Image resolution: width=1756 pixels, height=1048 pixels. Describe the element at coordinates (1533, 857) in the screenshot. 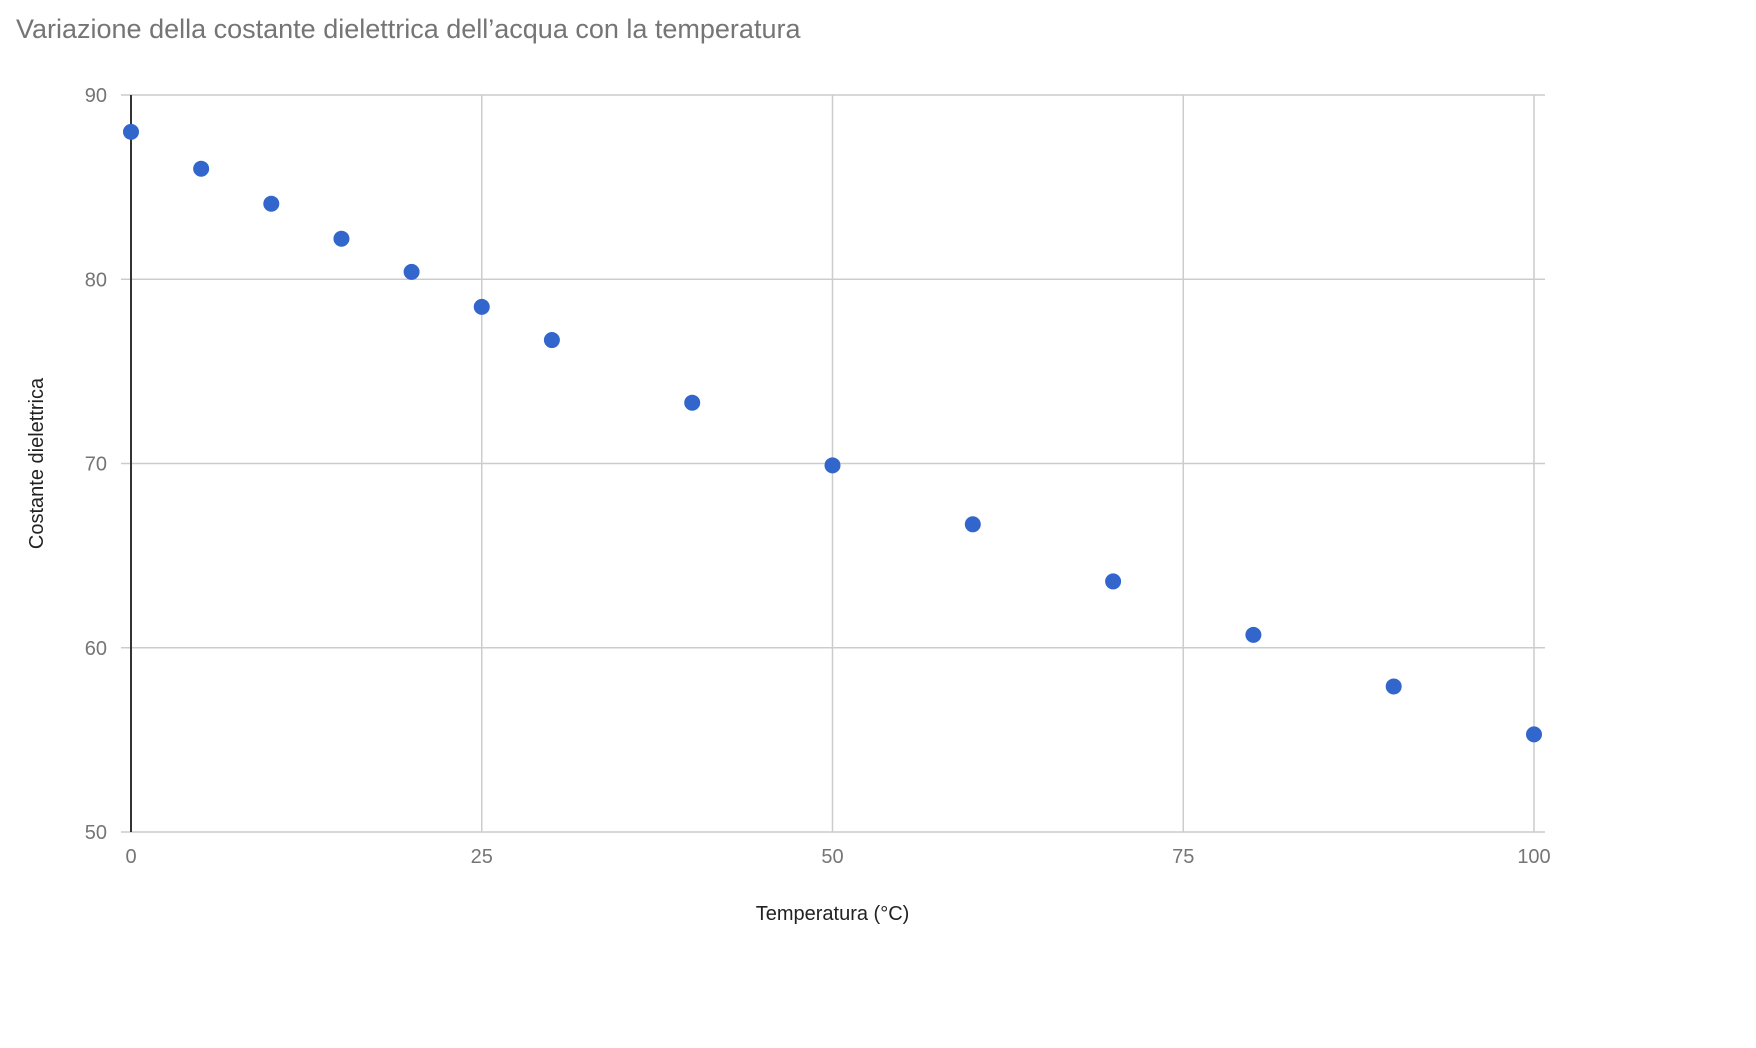

I see `x-tick-label: 100` at that location.